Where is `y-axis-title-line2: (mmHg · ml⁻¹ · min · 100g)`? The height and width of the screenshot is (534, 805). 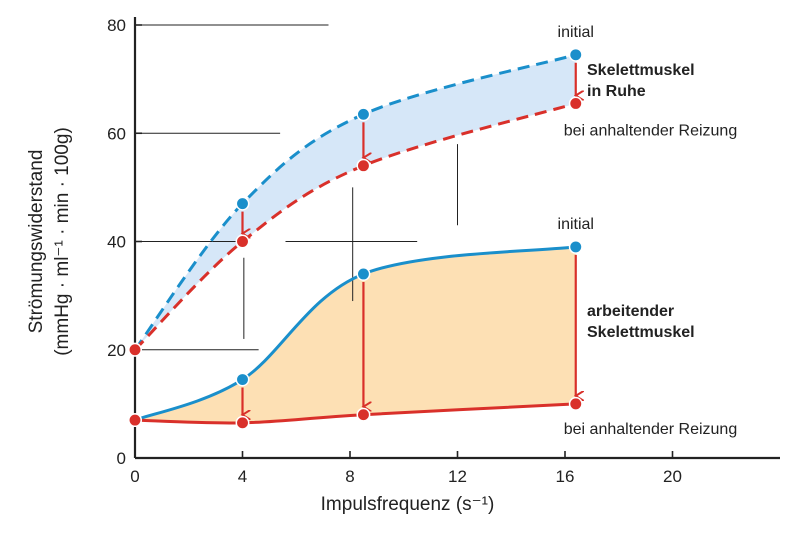 y-axis-title-line2: (mmHg · ml⁻¹ · min · 100g) is located at coordinates (62, 241).